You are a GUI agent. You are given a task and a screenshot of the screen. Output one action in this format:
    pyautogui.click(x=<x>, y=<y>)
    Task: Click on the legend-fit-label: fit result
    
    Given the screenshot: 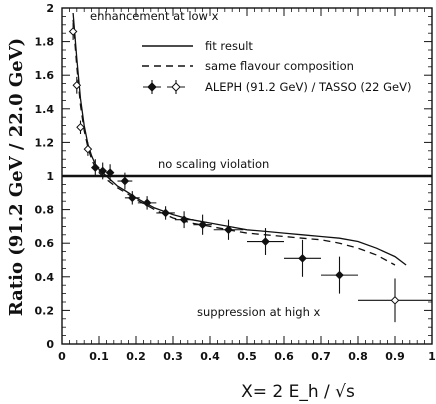 What is the action you would take?
    pyautogui.click(x=229, y=46)
    